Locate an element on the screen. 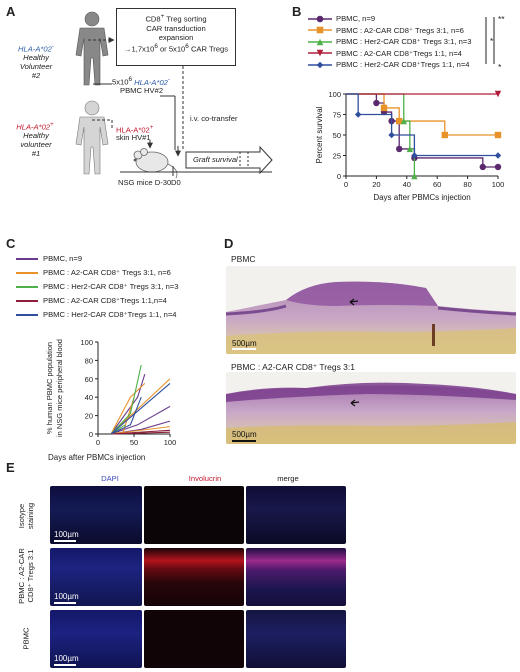 This screenshot has height=672, width=520. graft-survival-arrow is located at coordinates (229, 160).